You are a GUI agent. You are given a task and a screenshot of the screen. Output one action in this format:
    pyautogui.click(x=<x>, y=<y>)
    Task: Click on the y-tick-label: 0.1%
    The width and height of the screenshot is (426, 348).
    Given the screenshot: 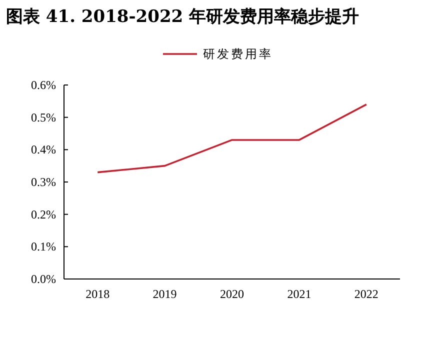 What is the action you would take?
    pyautogui.click(x=43, y=247)
    